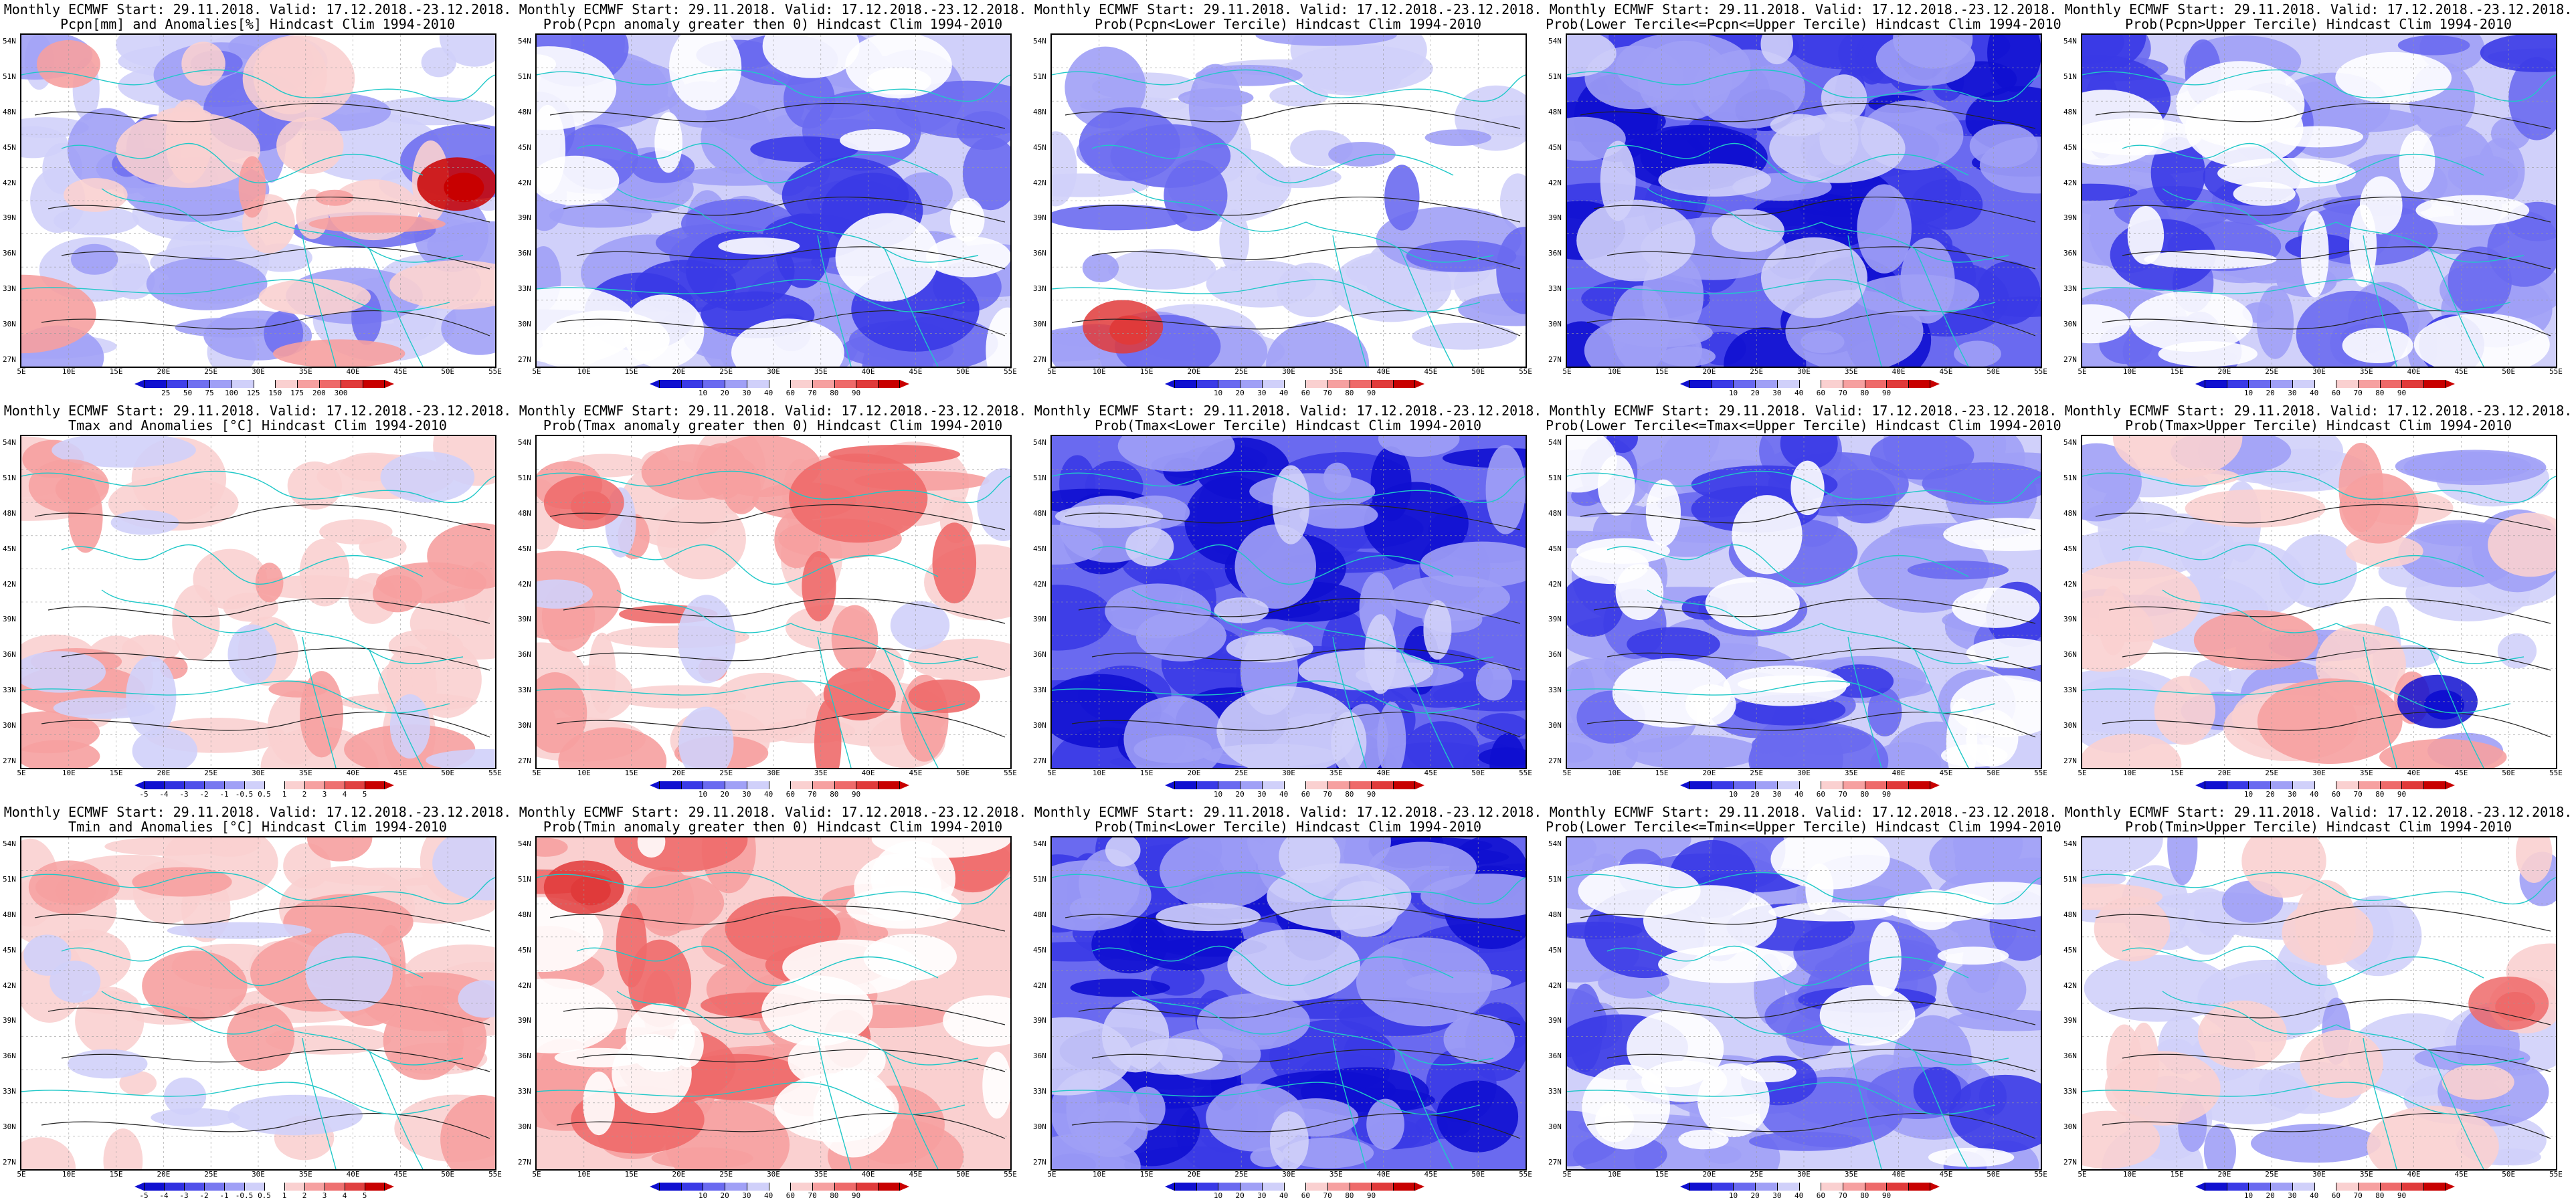  I want to click on colorbar-min-arrow, so click(654, 384).